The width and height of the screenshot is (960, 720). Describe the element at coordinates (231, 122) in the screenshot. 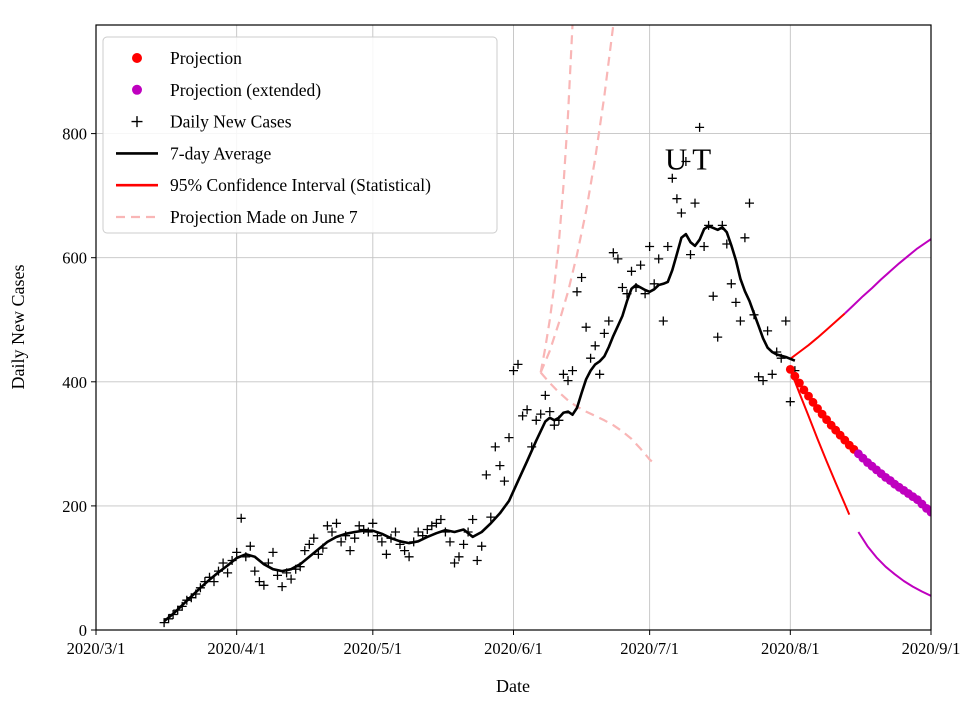

I see `legend-label: Daily New Cases` at that location.